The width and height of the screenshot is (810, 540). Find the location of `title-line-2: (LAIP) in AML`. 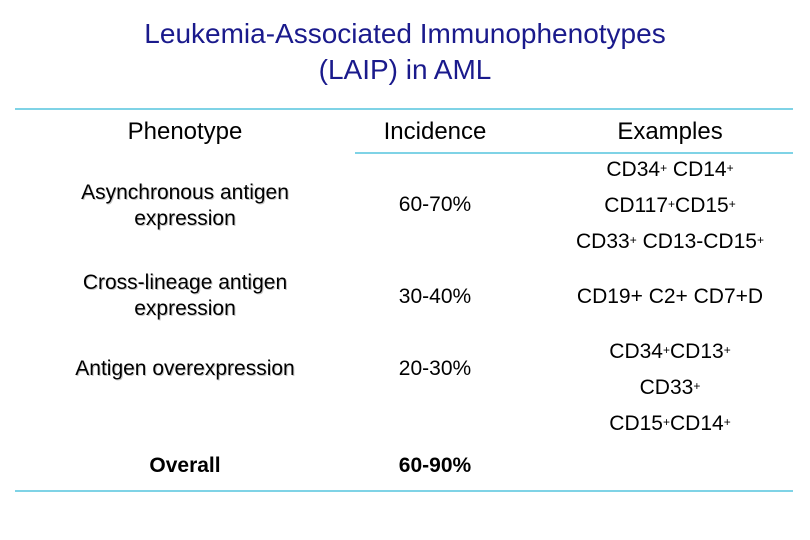

title-line-2: (LAIP) in AML is located at coordinates (405, 69).